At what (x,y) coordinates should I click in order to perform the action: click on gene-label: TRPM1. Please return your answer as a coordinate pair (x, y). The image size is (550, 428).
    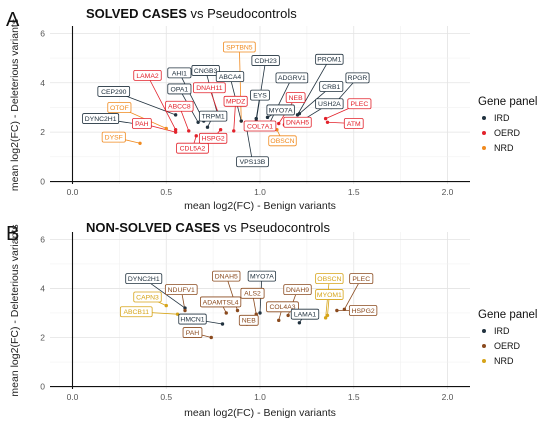
    Looking at the image, I should click on (213, 116).